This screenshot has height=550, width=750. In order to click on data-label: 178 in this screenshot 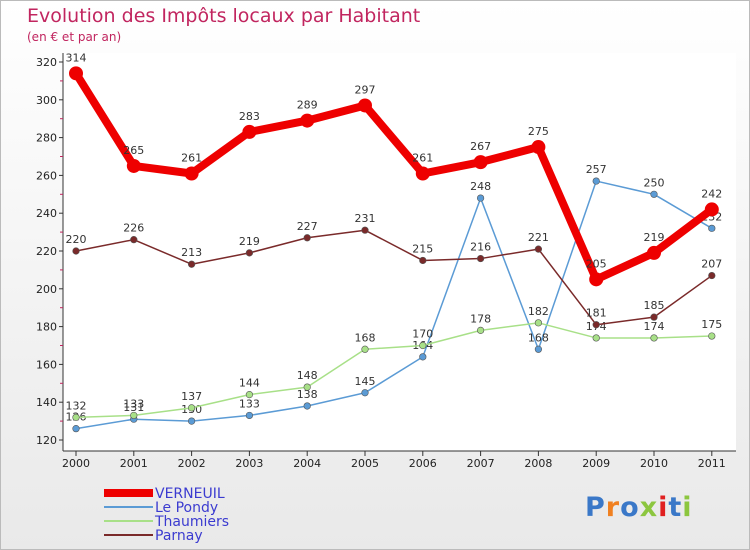, I will do `click(480, 318)`.